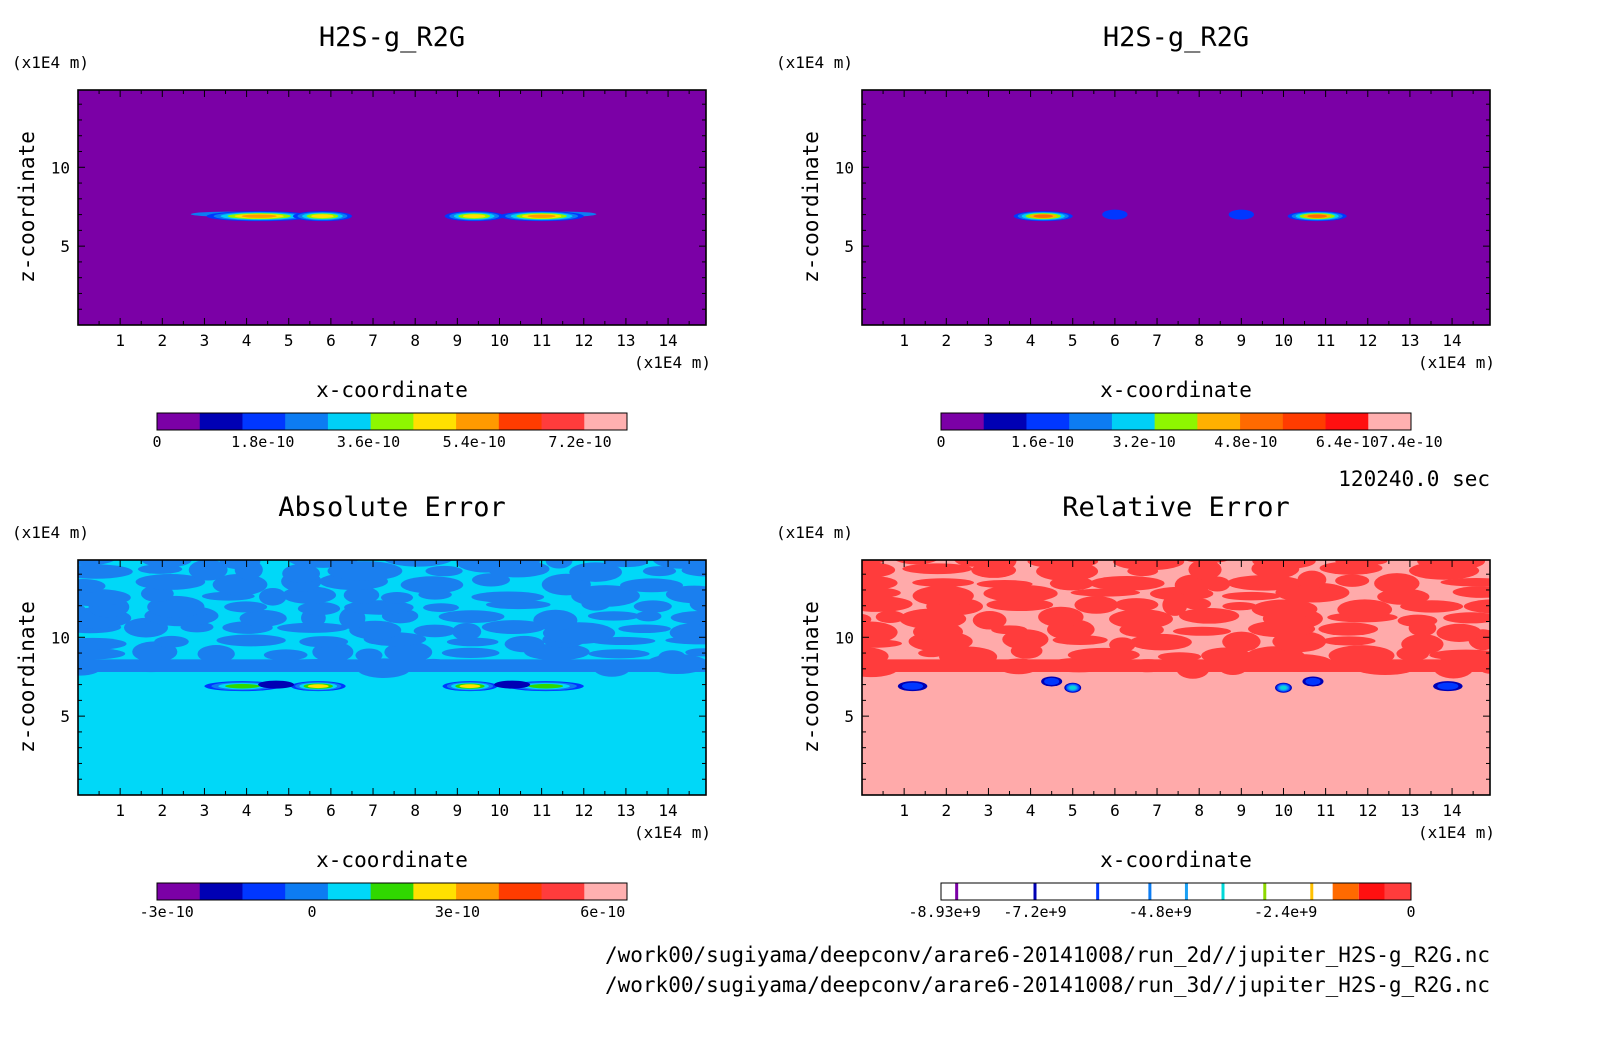 This screenshot has height=1058, width=1604. What do you see at coordinates (167, 912) in the screenshot?
I see `colorbar-tick-label: -3e-10` at bounding box center [167, 912].